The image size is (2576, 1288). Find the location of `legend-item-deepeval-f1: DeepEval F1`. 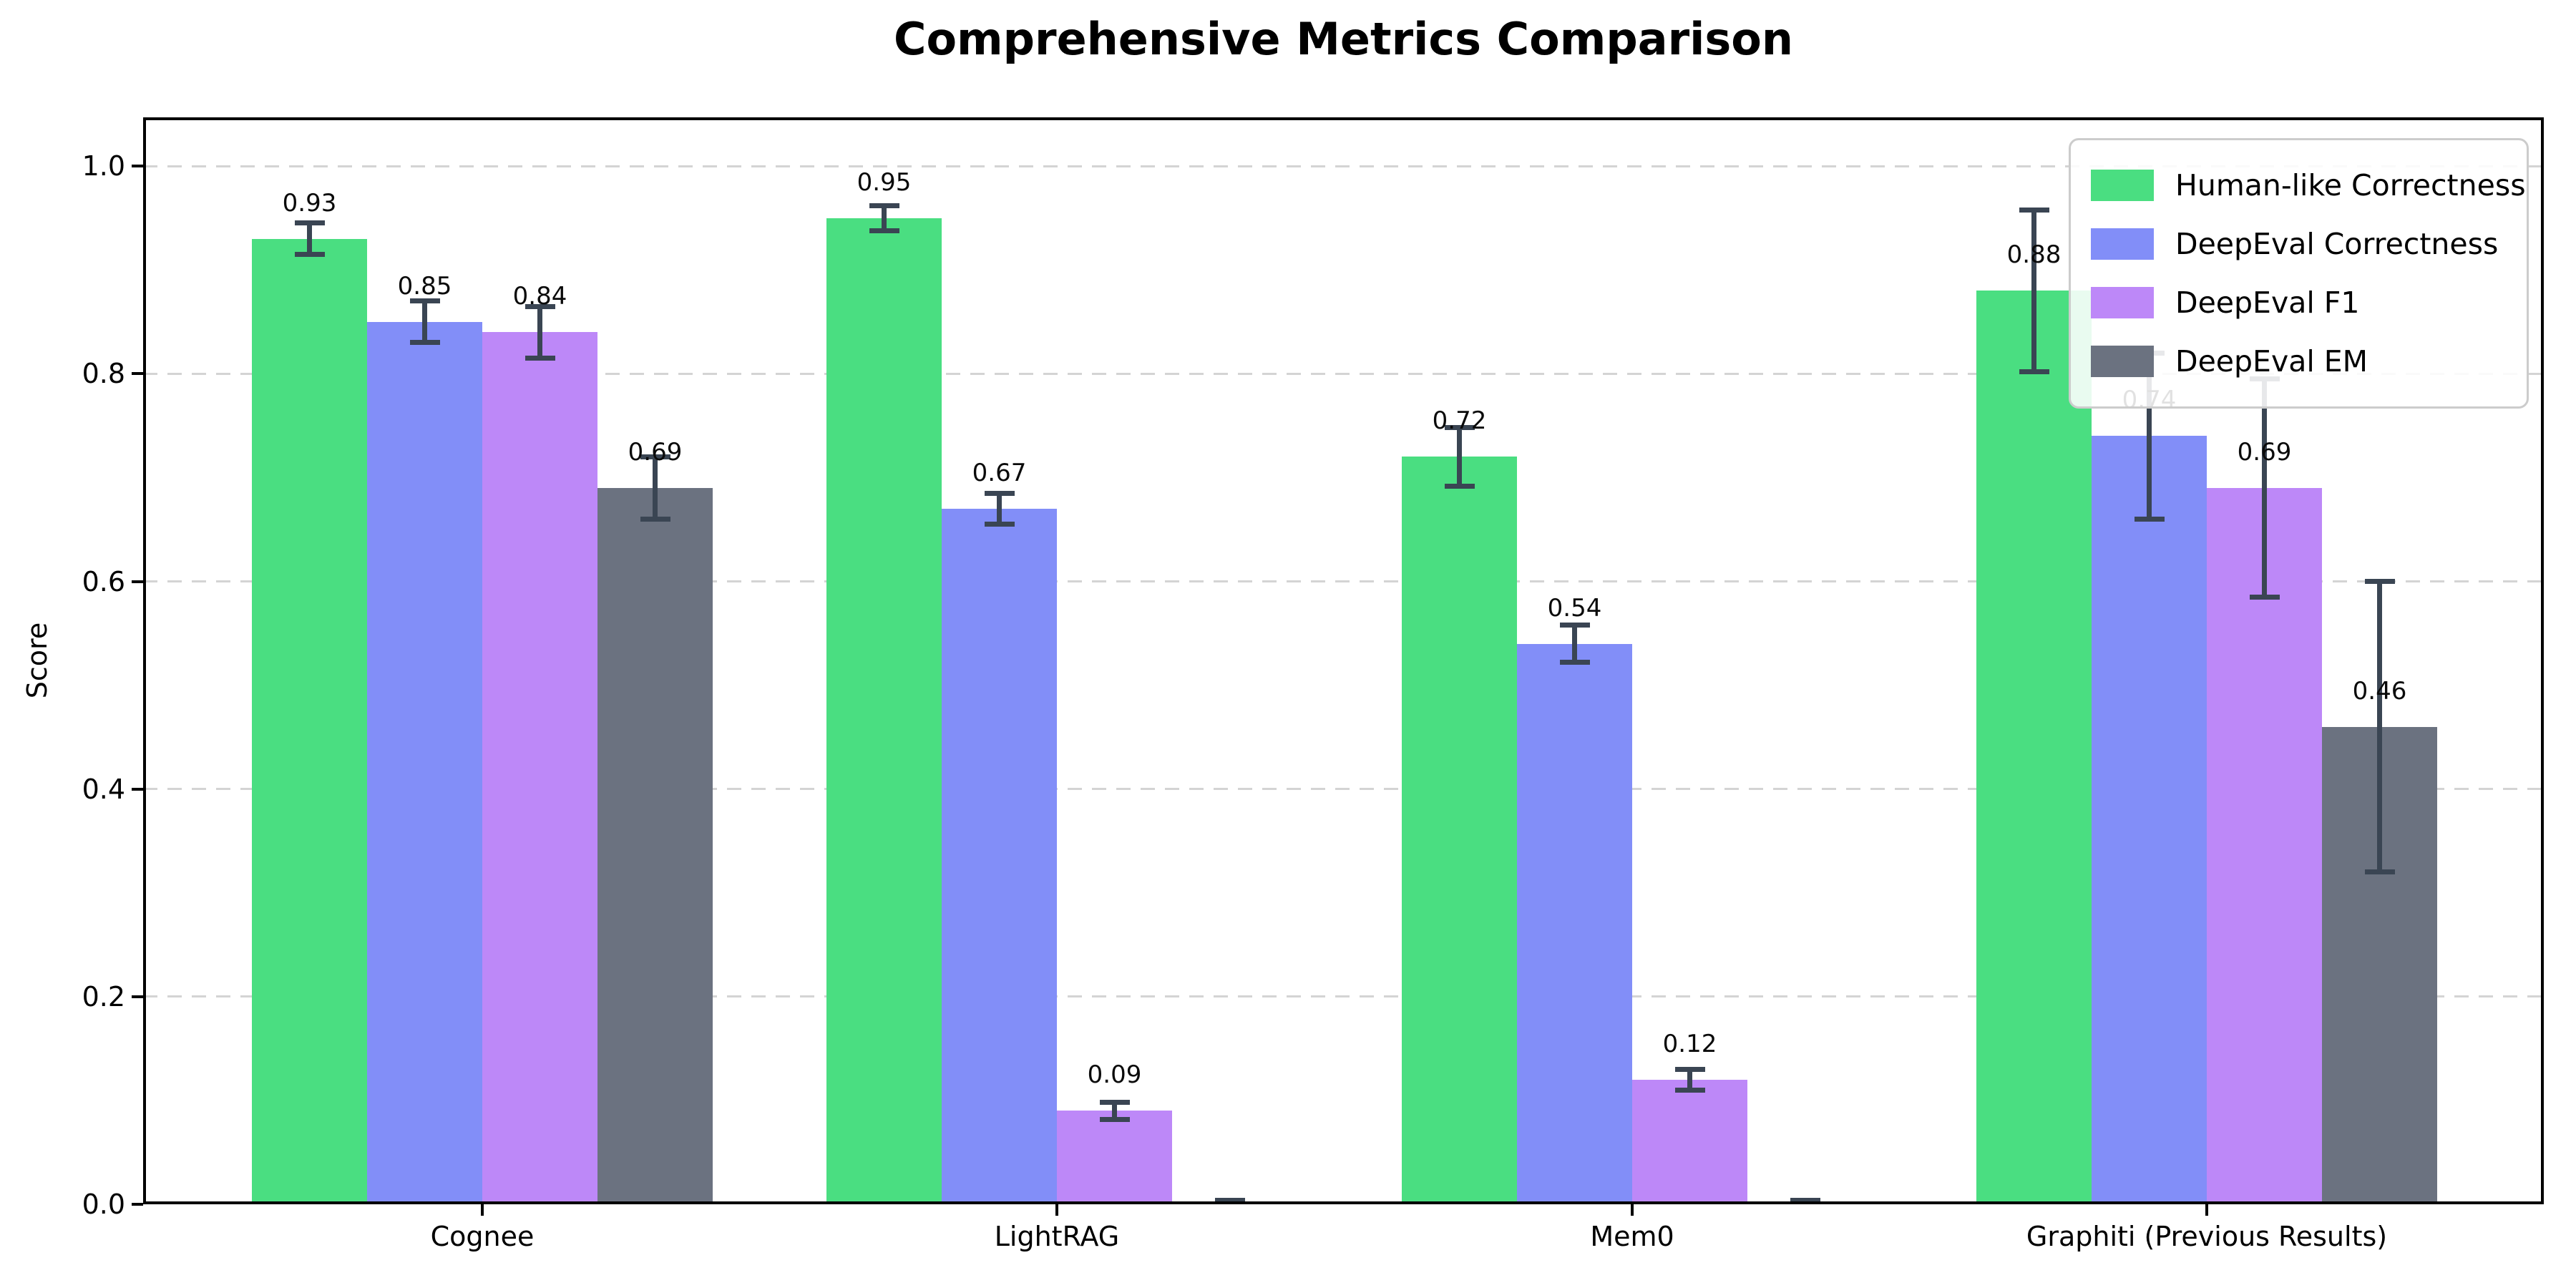

legend-item-deepeval-f1: DeepEval F1 is located at coordinates (2309, 302).